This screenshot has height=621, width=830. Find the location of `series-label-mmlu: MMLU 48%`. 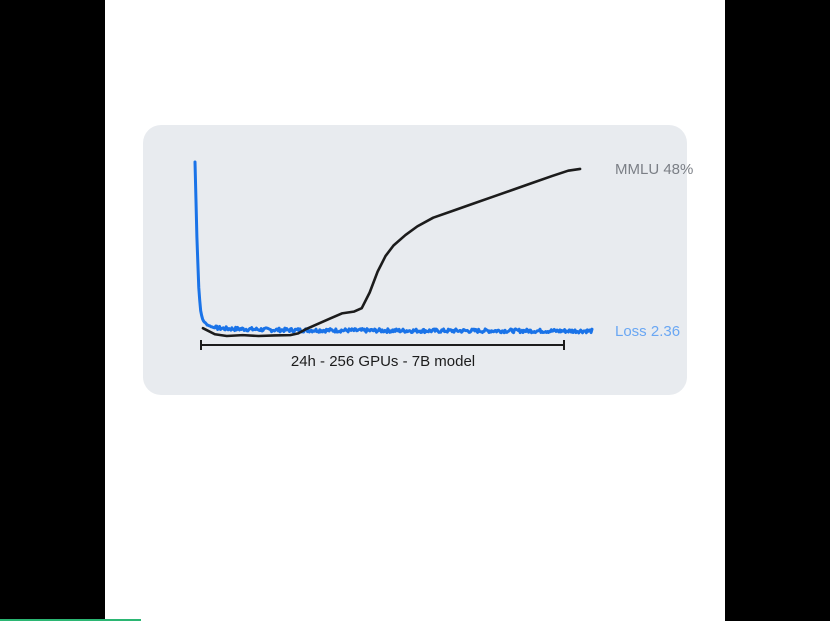

series-label-mmlu: MMLU 48% is located at coordinates (654, 169).